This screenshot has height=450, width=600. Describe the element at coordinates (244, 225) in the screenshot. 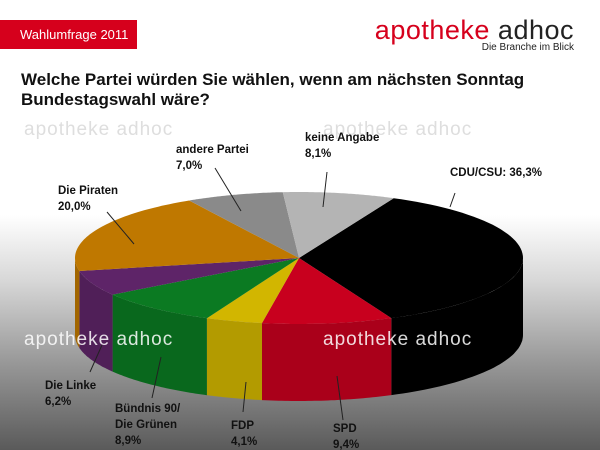

I see `pie-slice-andere-partei` at that location.